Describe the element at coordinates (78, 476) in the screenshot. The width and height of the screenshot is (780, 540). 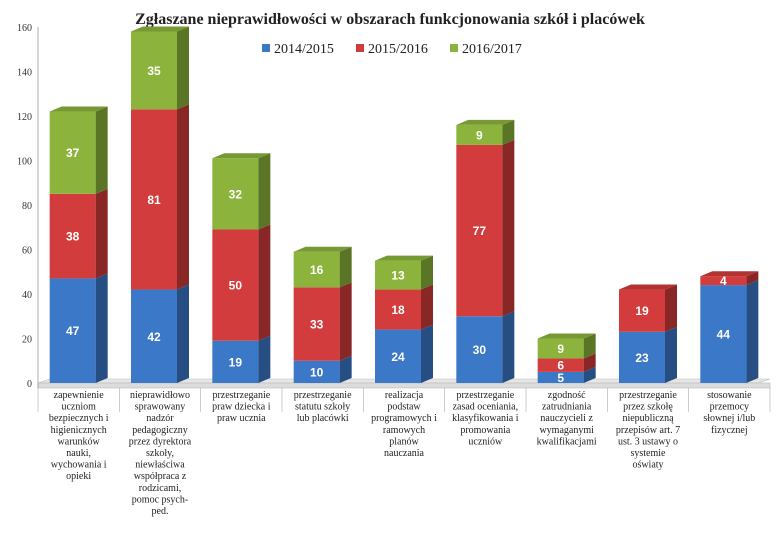
I see `category-label-line: opieki` at that location.